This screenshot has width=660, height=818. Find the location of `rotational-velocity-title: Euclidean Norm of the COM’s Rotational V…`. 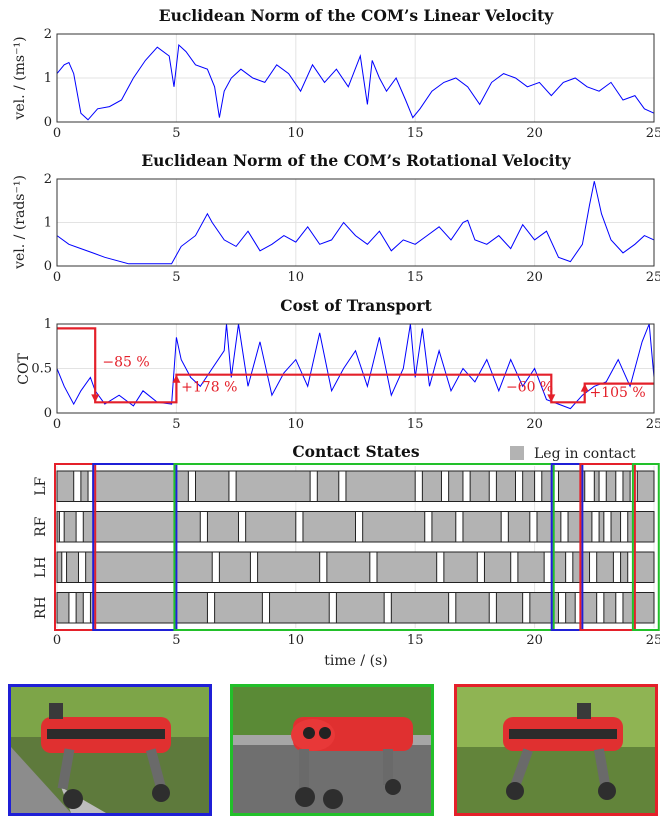

rotational-velocity-title: Euclidean Norm of the COM’s Rotational V… is located at coordinates (356, 160).